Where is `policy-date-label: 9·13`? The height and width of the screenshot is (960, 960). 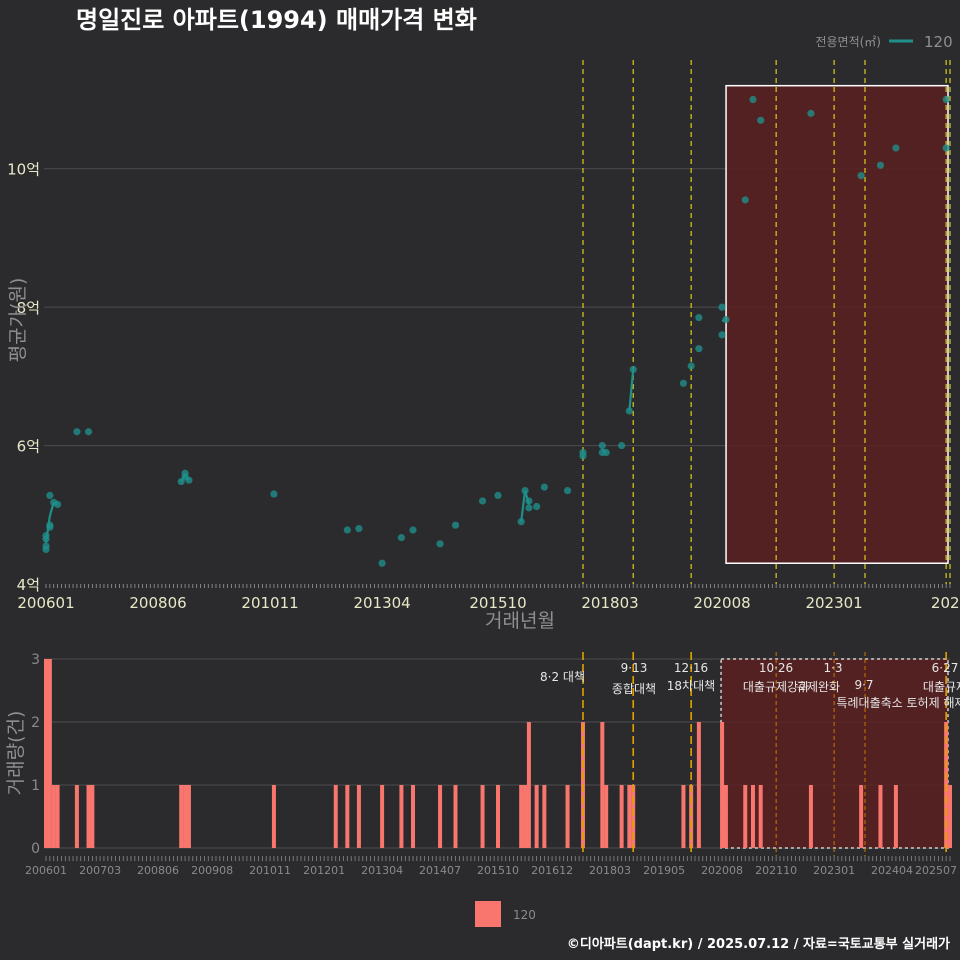
policy-date-label: 9·13 is located at coordinates (634, 668).